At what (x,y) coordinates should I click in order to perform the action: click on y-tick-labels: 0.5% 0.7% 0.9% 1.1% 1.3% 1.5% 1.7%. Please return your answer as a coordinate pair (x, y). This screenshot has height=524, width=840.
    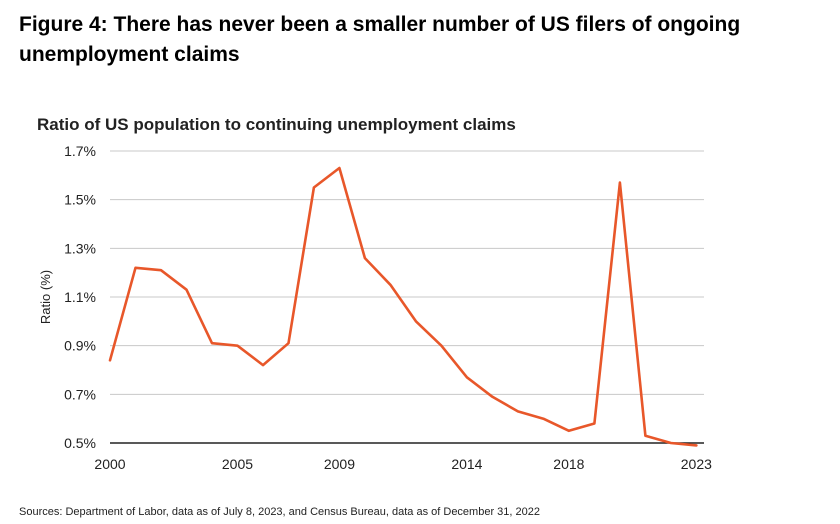
    Looking at the image, I should click on (80, 297).